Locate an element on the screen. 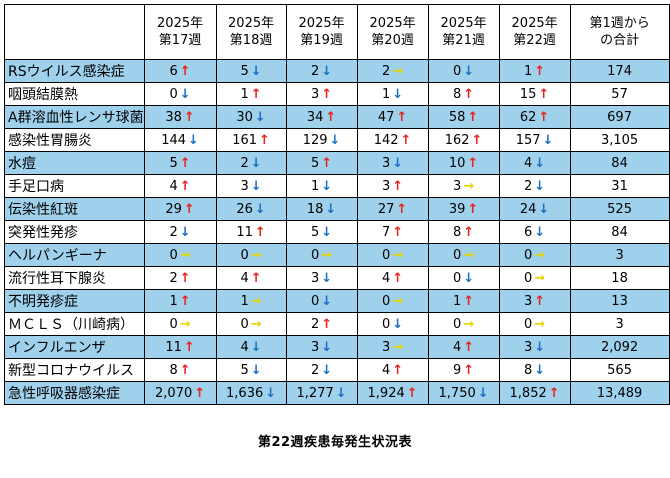  table-row: 新型コロナウイルス 8 ↑ 5 ↓ 2 ↓ 4 ↑ 9 ↑ 8 ↓ 565 is located at coordinates (337, 370).